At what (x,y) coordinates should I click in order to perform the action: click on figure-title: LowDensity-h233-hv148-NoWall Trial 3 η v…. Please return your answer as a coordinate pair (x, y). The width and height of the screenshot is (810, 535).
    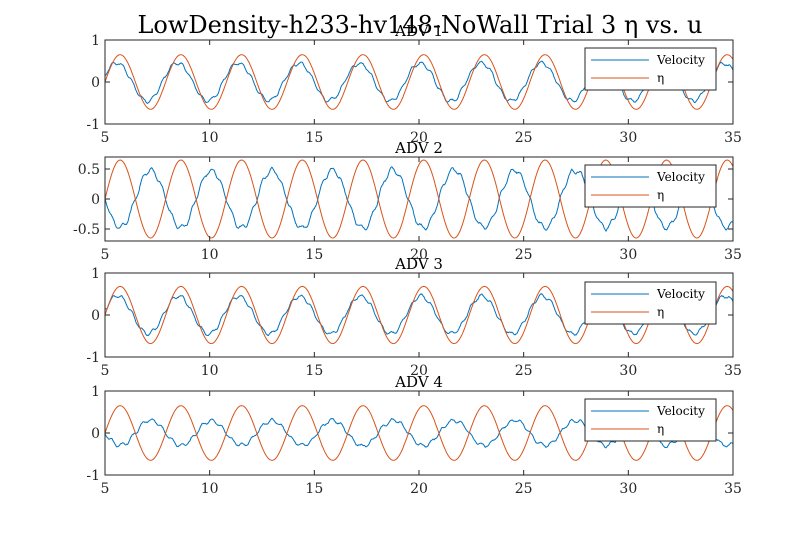
    Looking at the image, I should click on (419, 25).